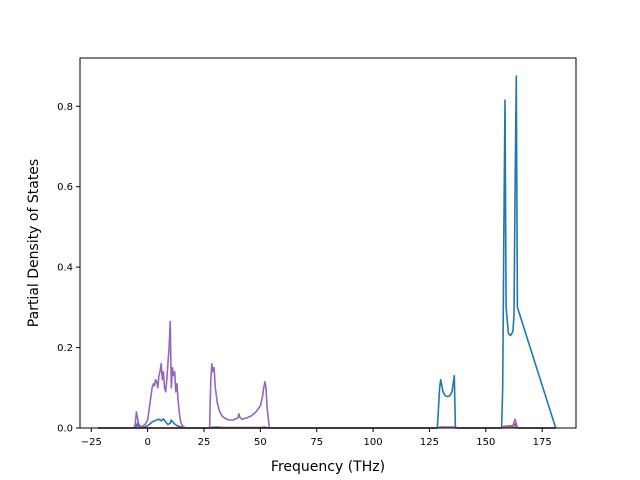 The height and width of the screenshot is (480, 640). What do you see at coordinates (65, 107) in the screenshot?
I see `y-tick-label: 0.8` at bounding box center [65, 107].